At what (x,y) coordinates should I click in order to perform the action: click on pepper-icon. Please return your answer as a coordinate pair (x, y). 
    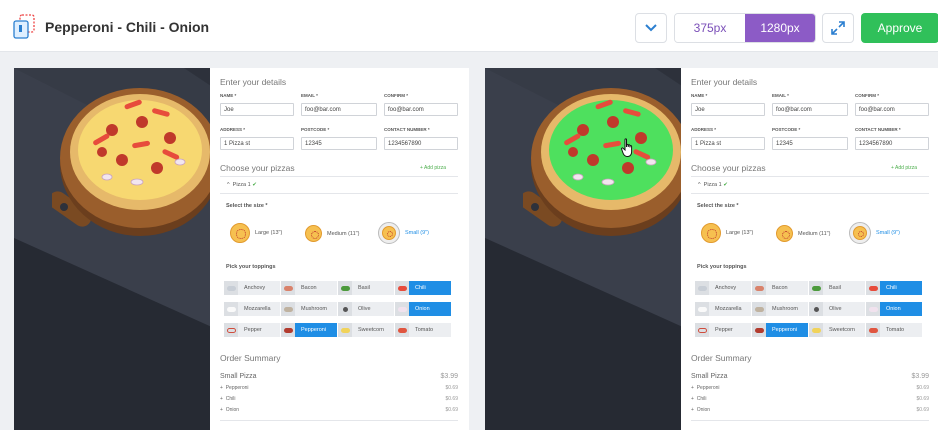
    Looking at the image, I should click on (702, 330).